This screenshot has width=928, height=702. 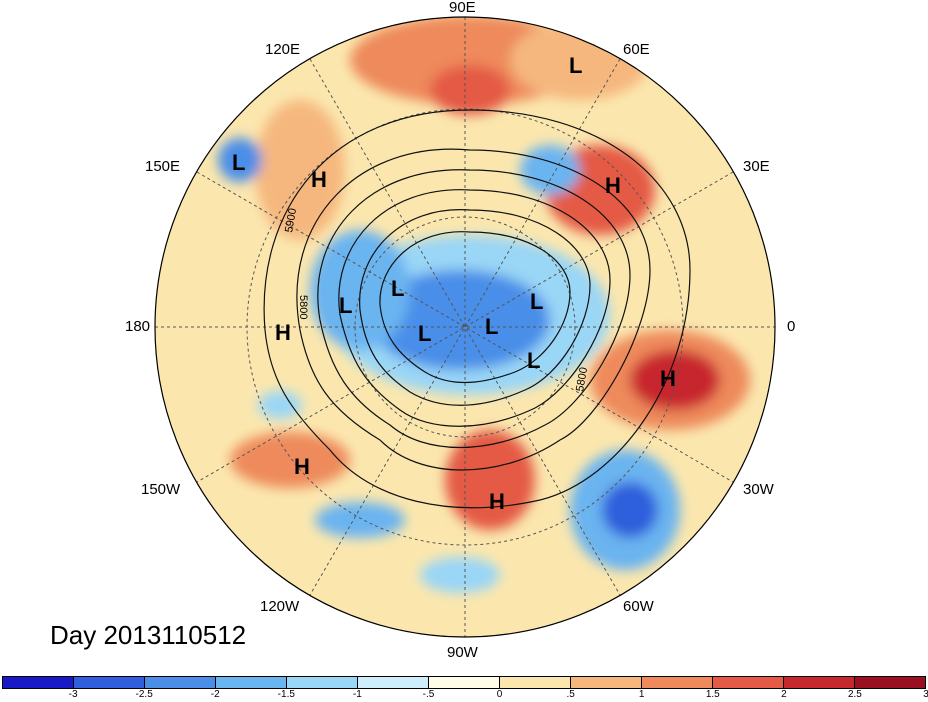 What do you see at coordinates (756, 166) in the screenshot?
I see `lon-label-30e: 30E` at bounding box center [756, 166].